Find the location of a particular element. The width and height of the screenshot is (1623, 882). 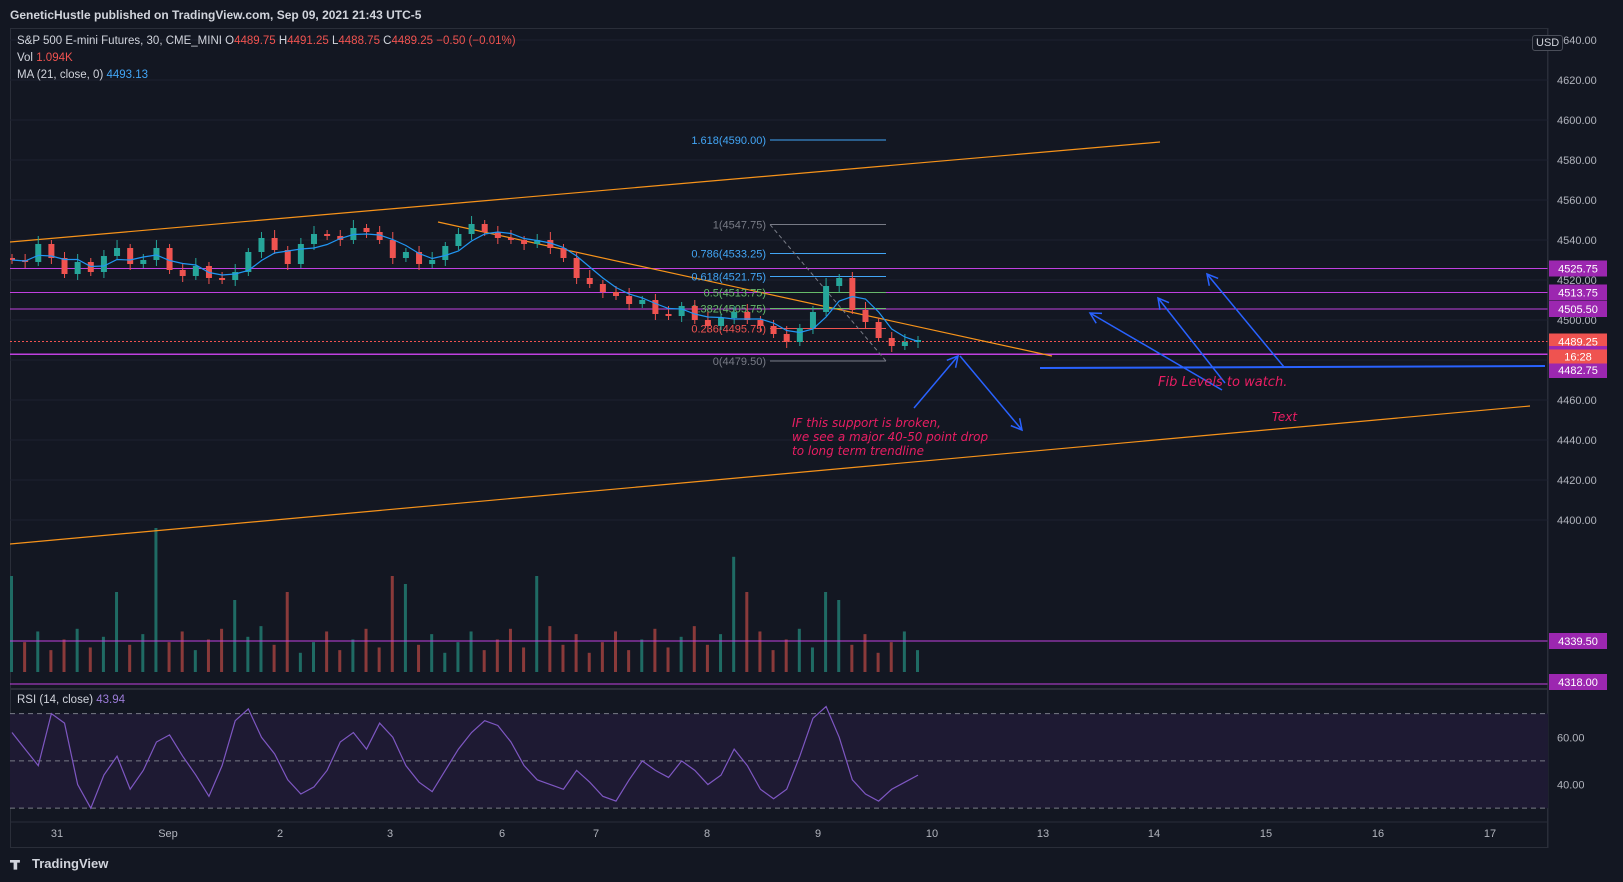

support-note-line-1: IF this support is broken, is located at coordinates (866, 423).